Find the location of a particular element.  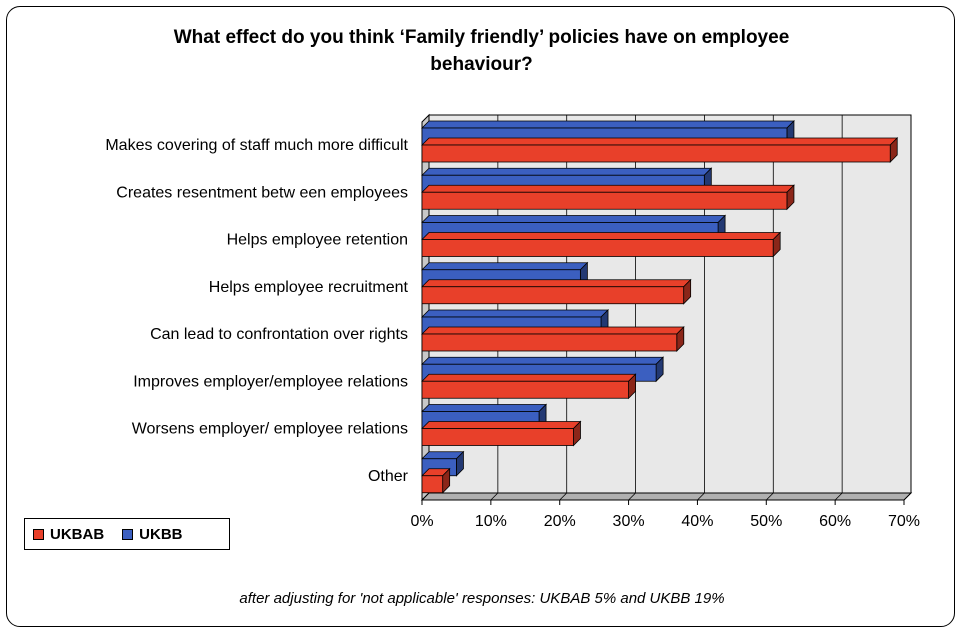

x-tick-label: 10% is located at coordinates (491, 521).